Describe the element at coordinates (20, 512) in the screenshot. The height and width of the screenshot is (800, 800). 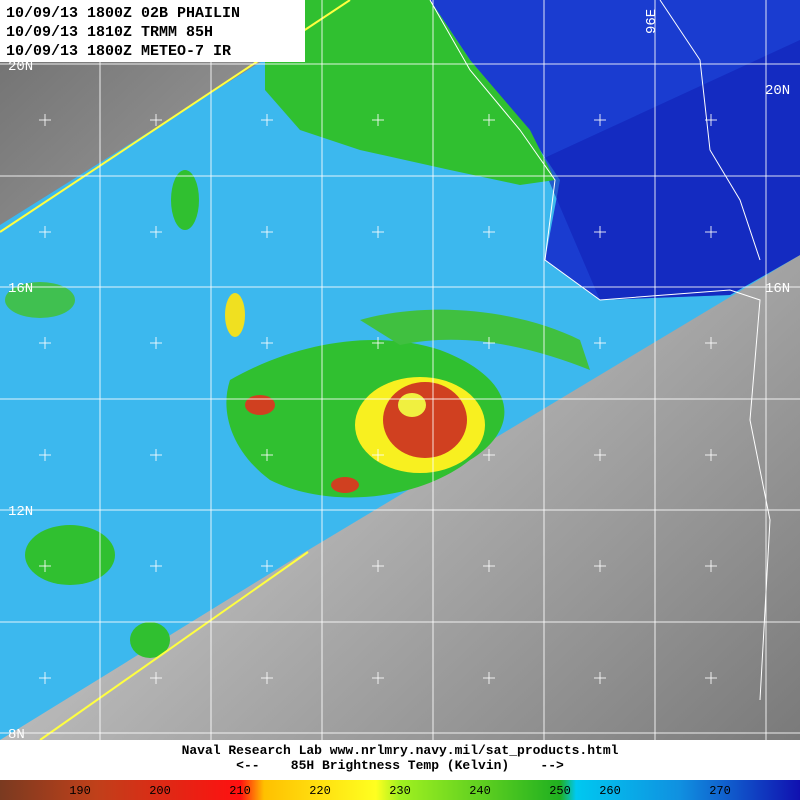
I see `lat-label: 12N` at that location.